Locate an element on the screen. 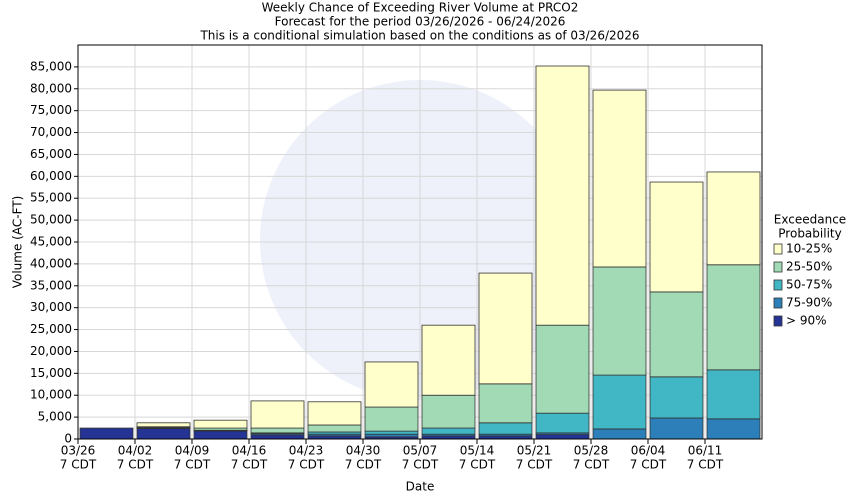 This screenshot has width=850, height=500. y-tick-label: 50,000 is located at coordinates (51, 220).